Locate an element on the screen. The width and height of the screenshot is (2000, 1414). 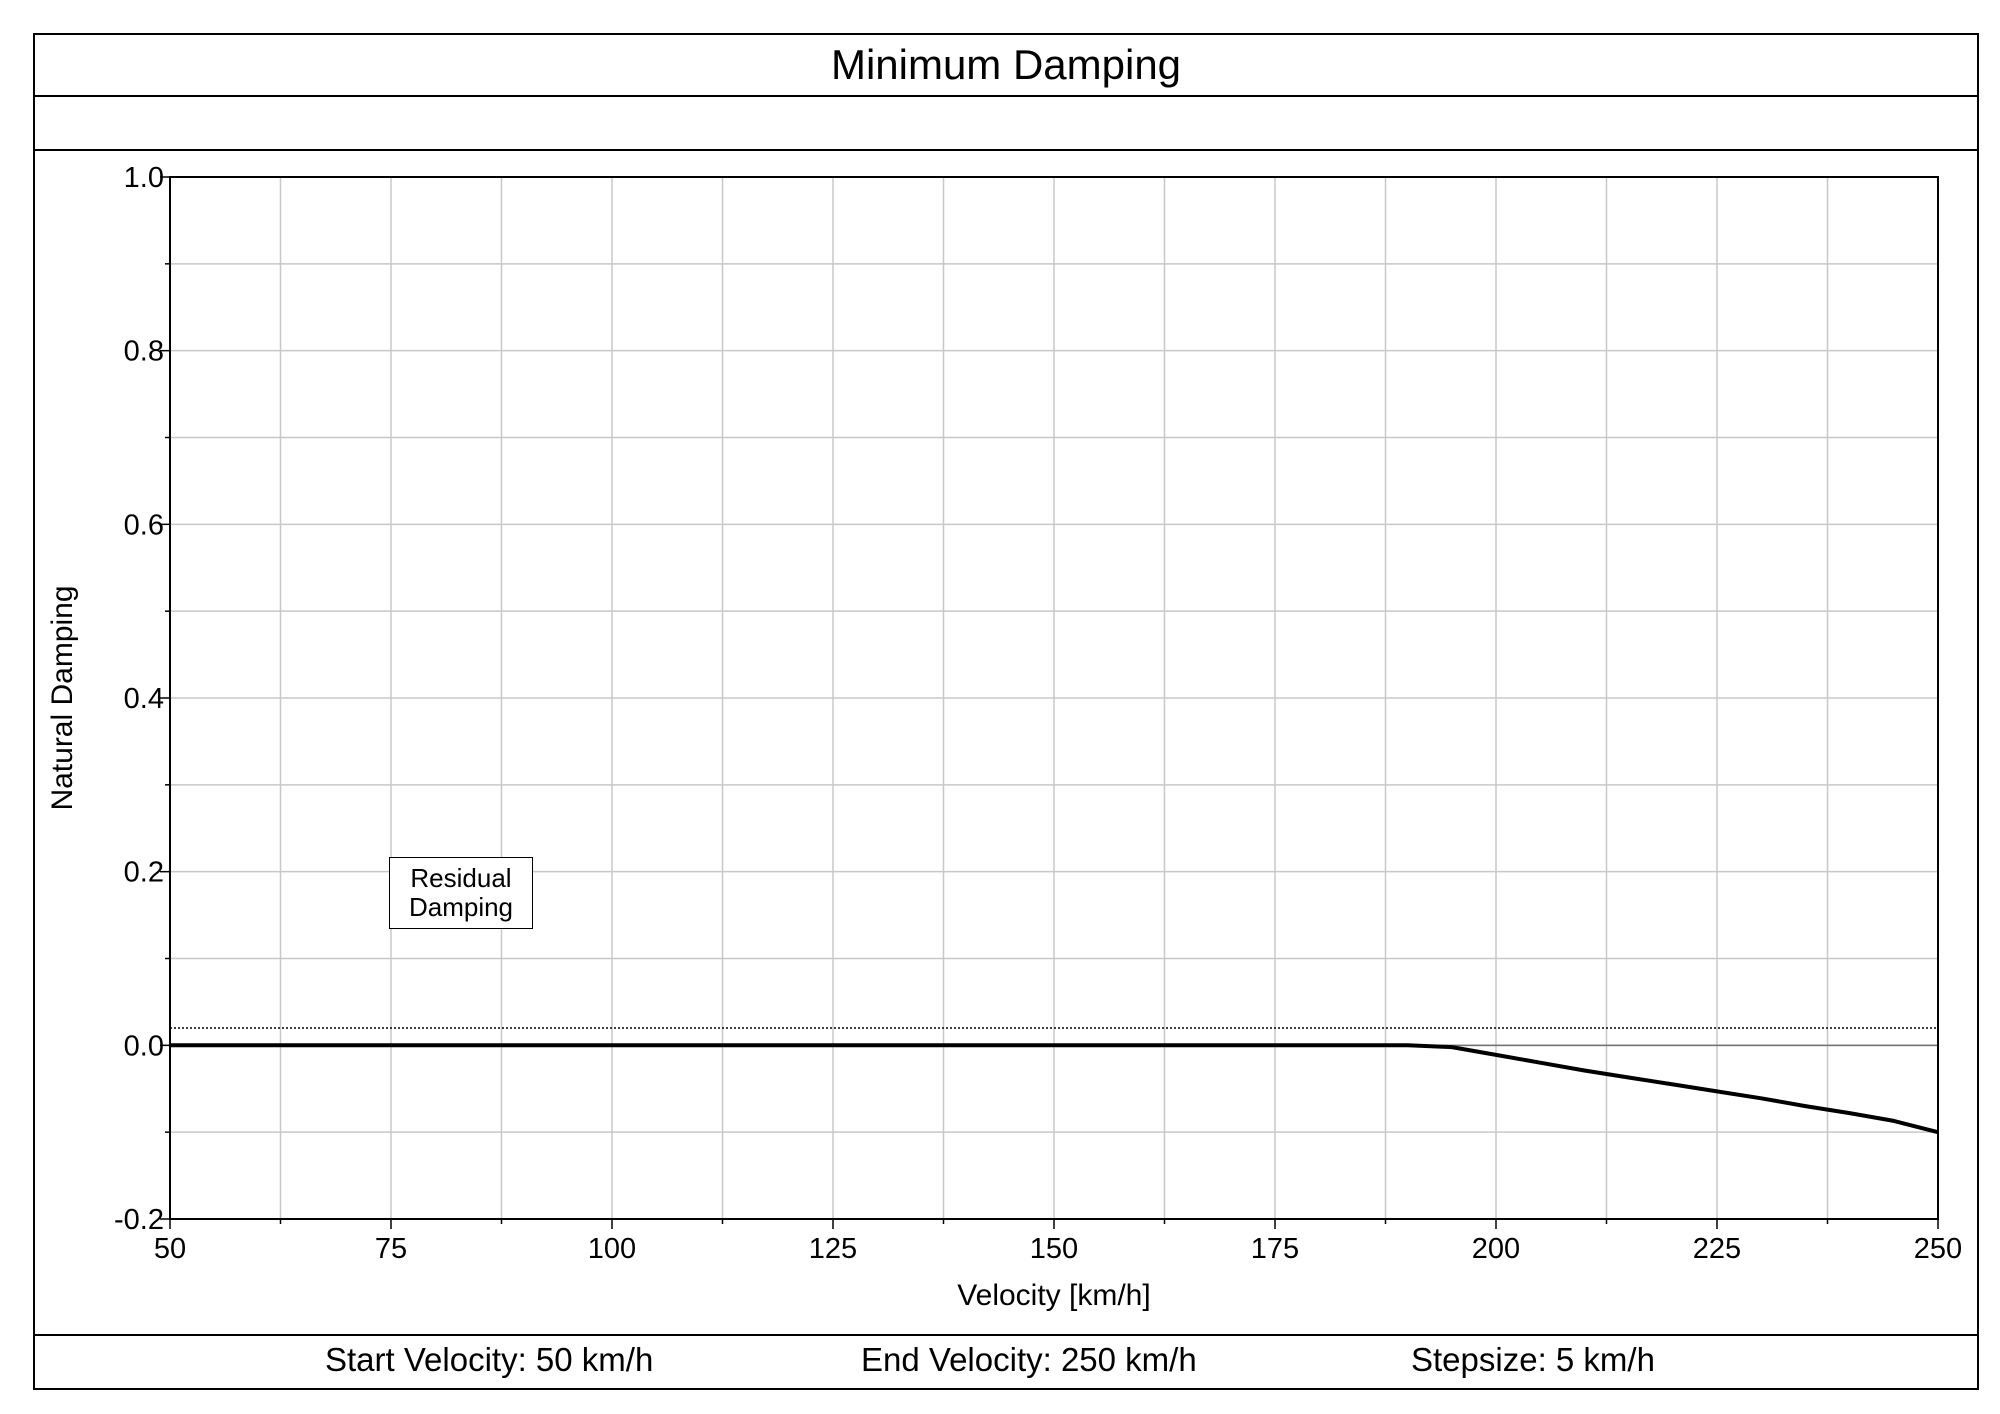
chart-title: Minimum Damping is located at coordinates (1006, 64).